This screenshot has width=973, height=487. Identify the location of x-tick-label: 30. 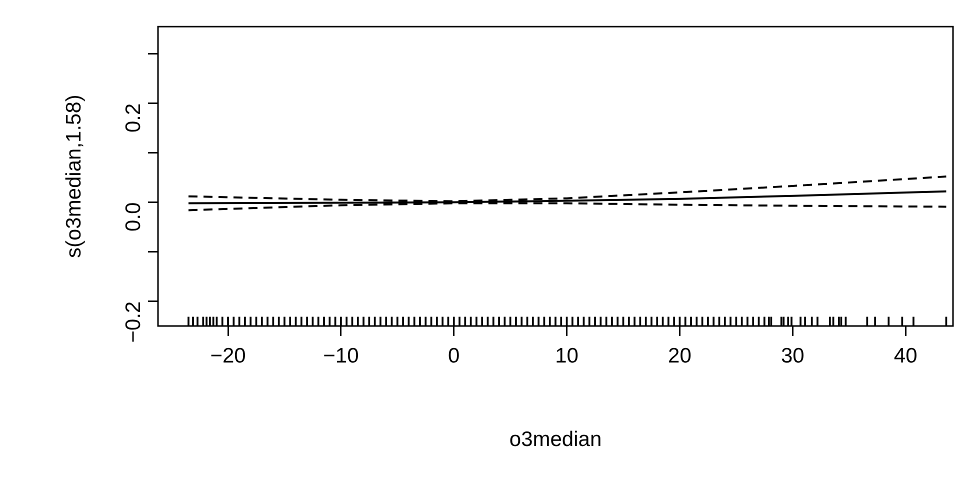
(792, 356).